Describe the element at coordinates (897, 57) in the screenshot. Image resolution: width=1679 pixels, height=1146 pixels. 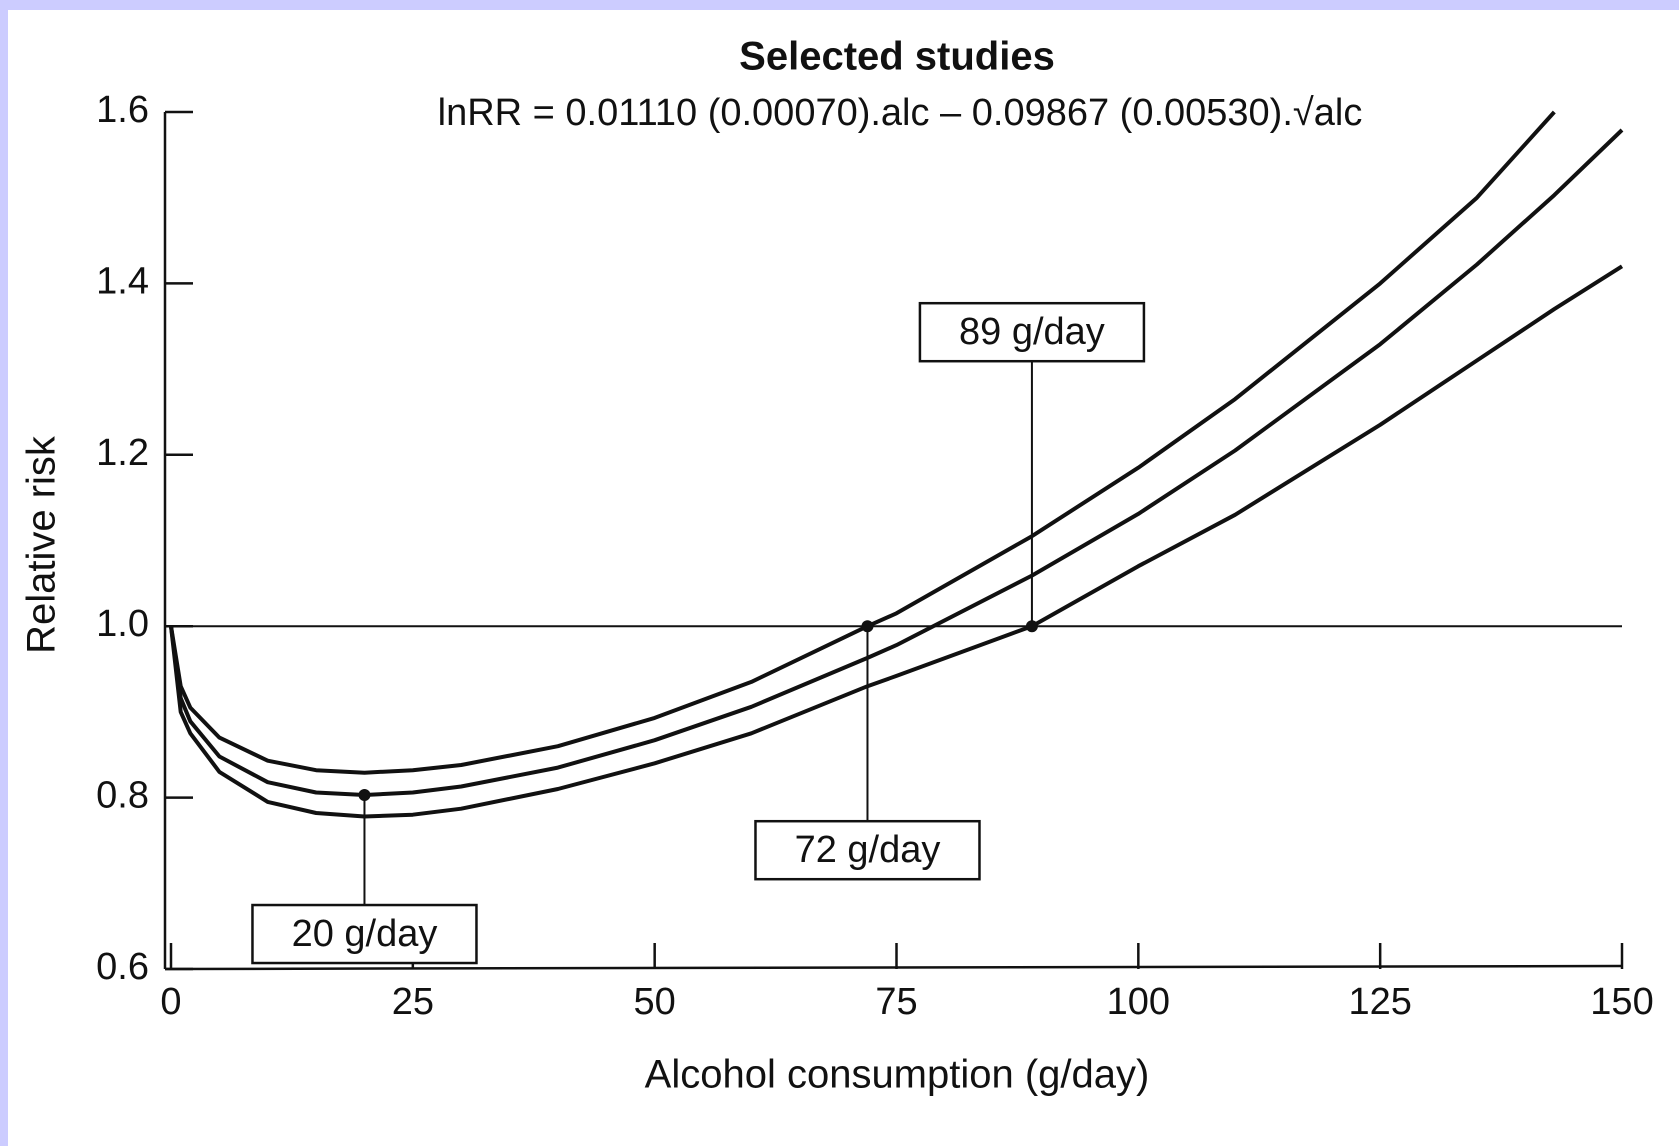
I see `chart-title: Selected studies` at that location.